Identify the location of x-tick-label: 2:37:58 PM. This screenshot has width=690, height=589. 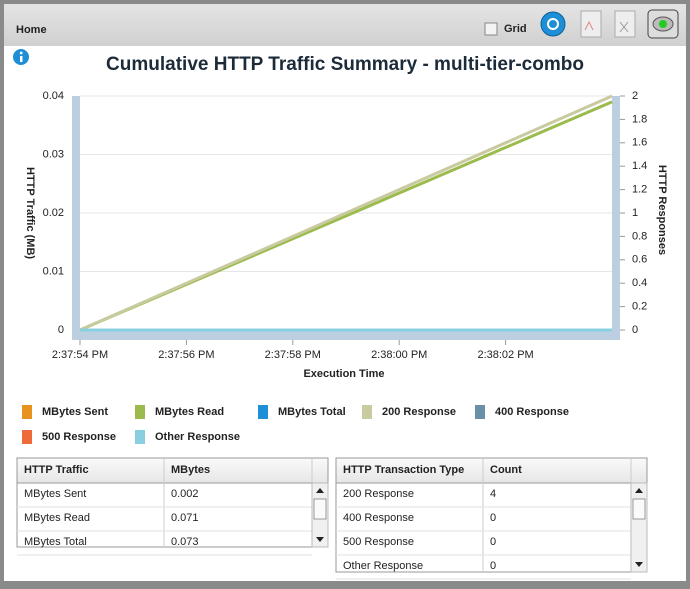
(293, 355).